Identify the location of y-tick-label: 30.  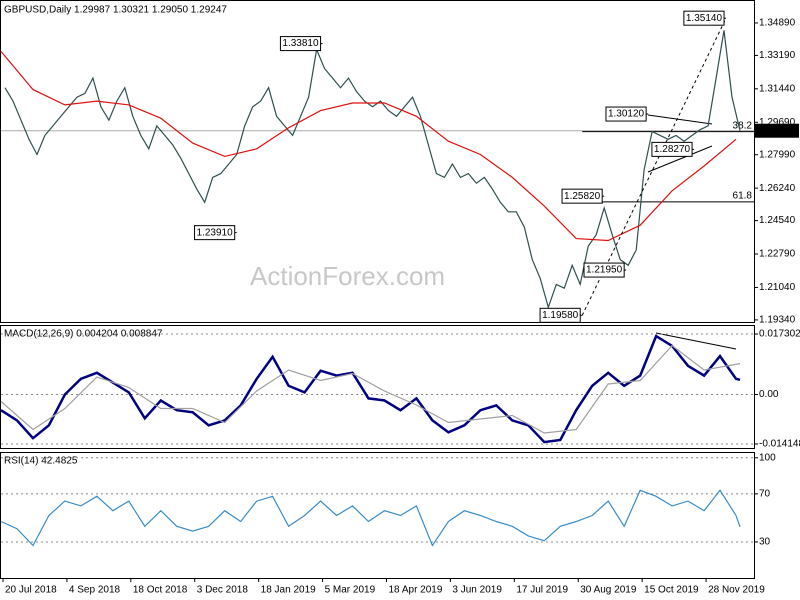
(765, 542).